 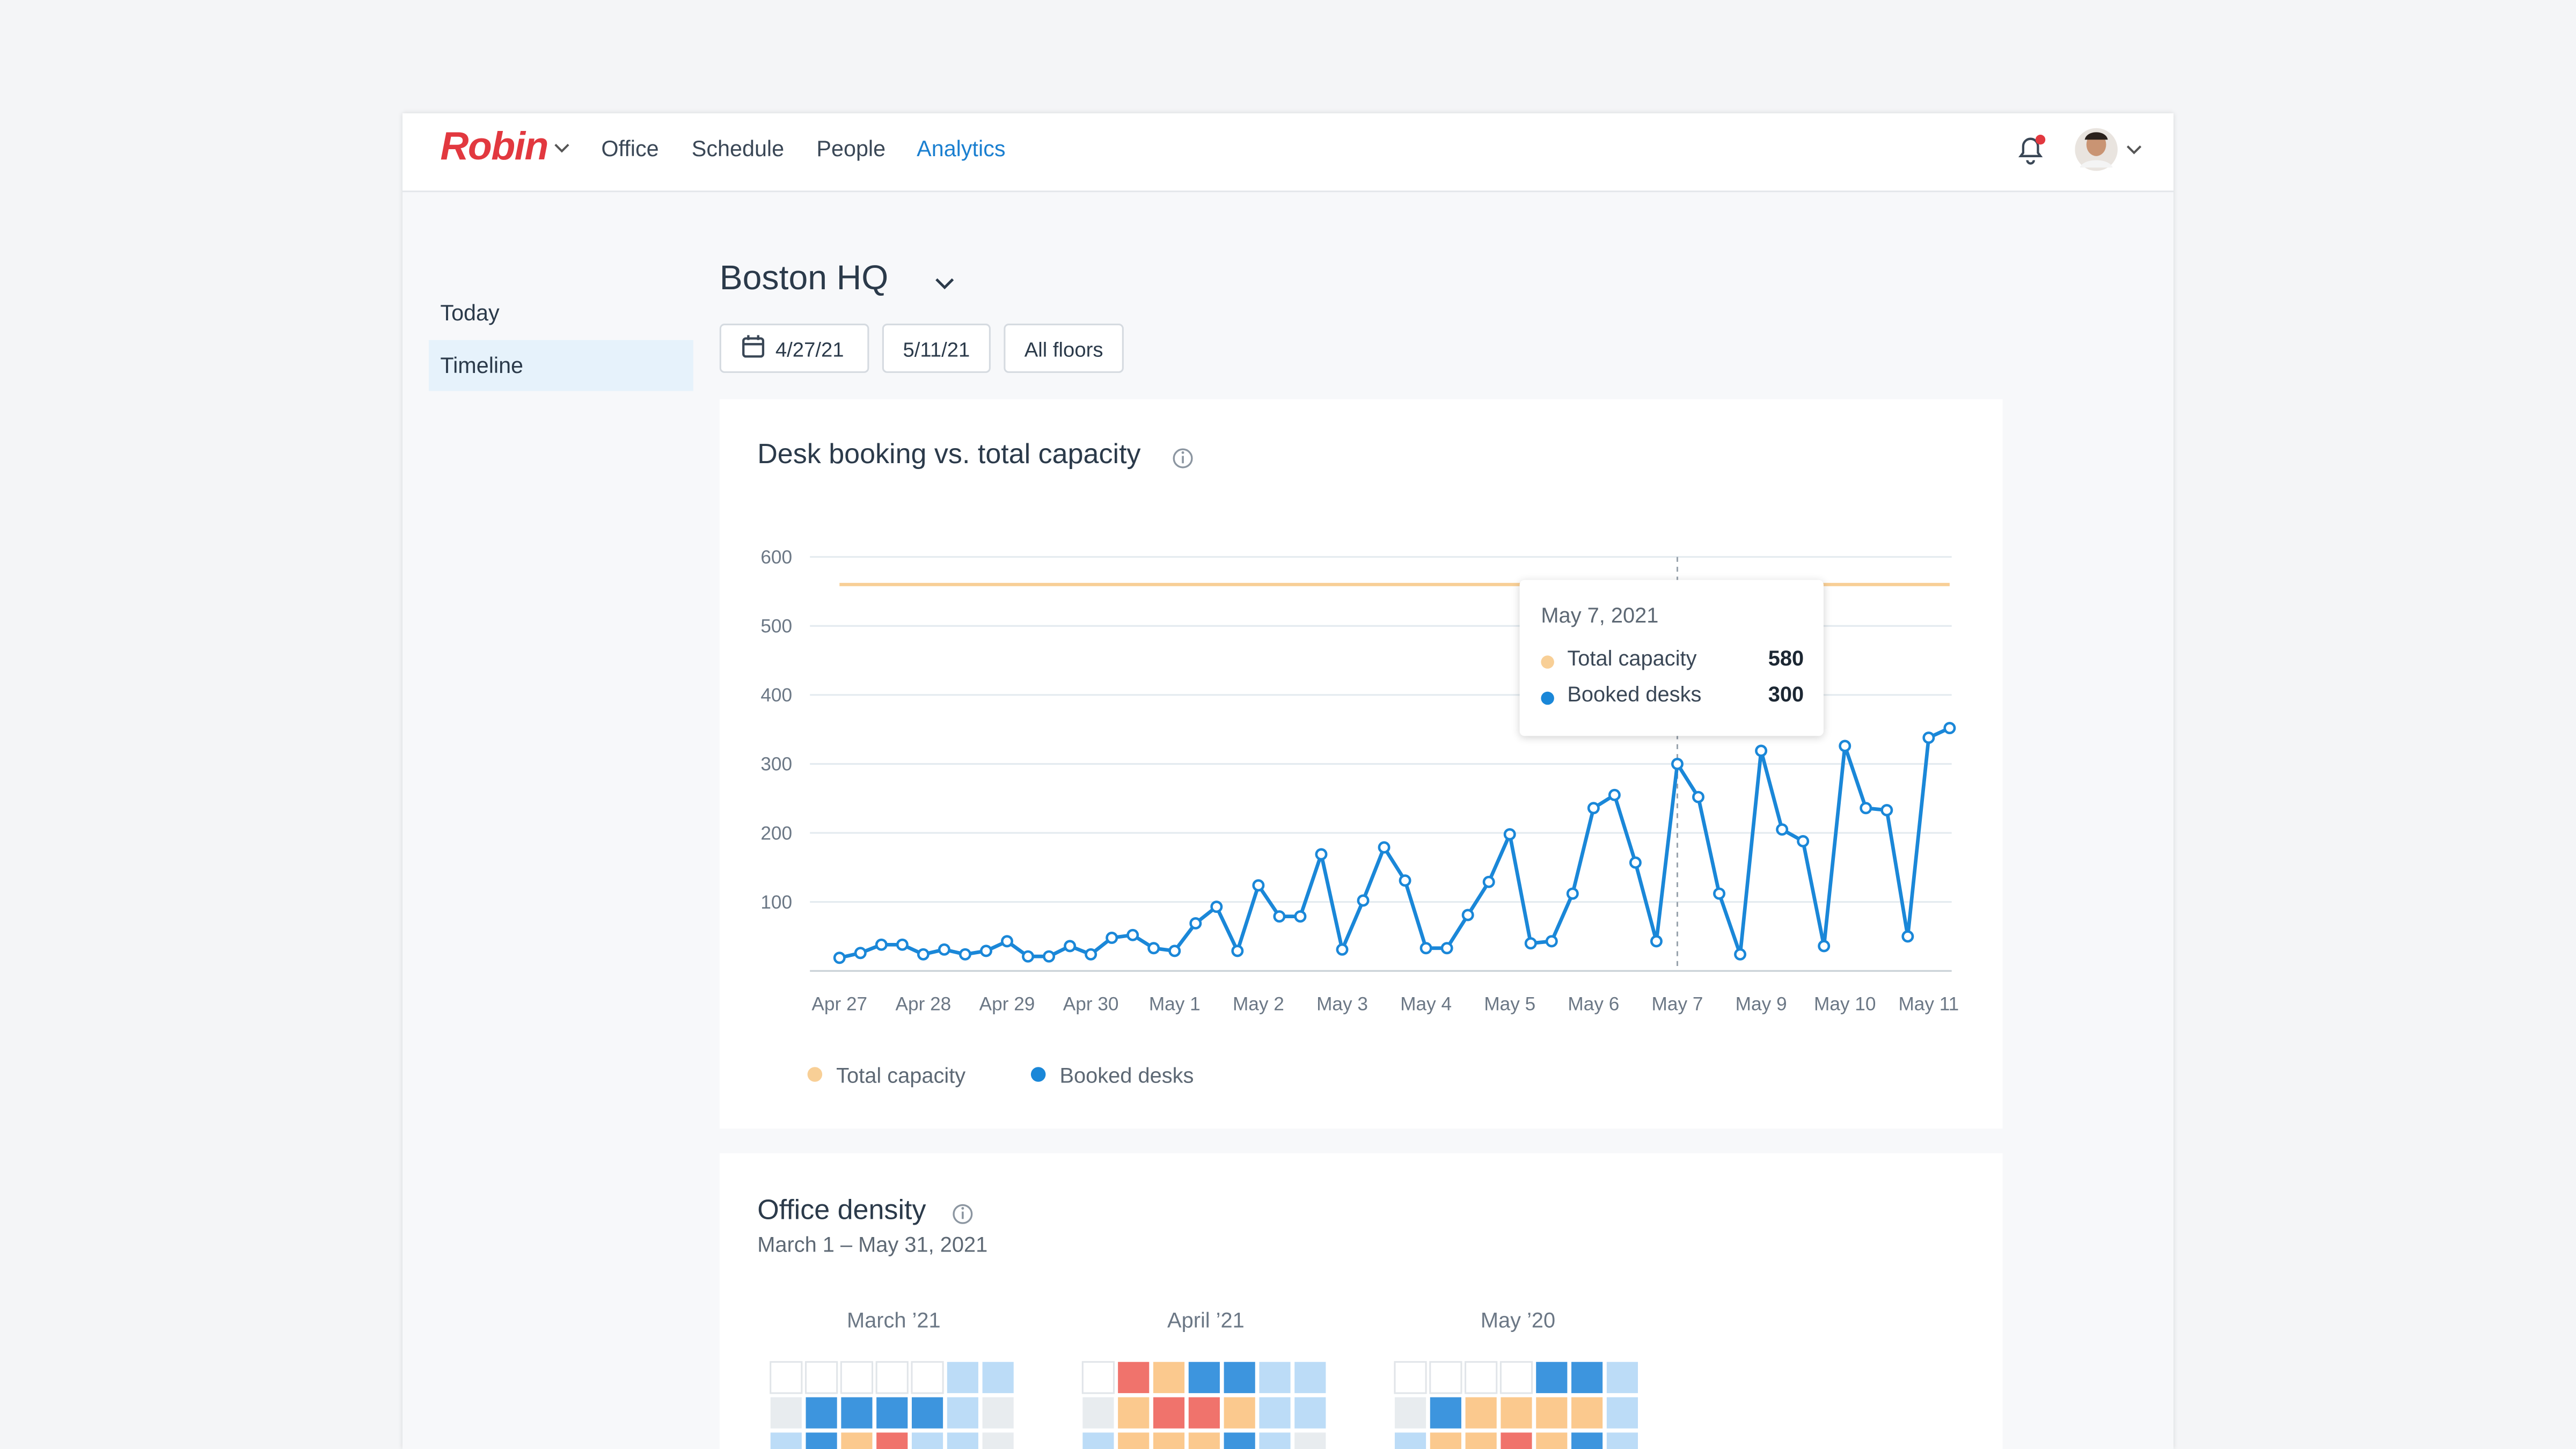 I want to click on density-subtitle: March 1 – May 31, 2021, so click(x=872, y=1245).